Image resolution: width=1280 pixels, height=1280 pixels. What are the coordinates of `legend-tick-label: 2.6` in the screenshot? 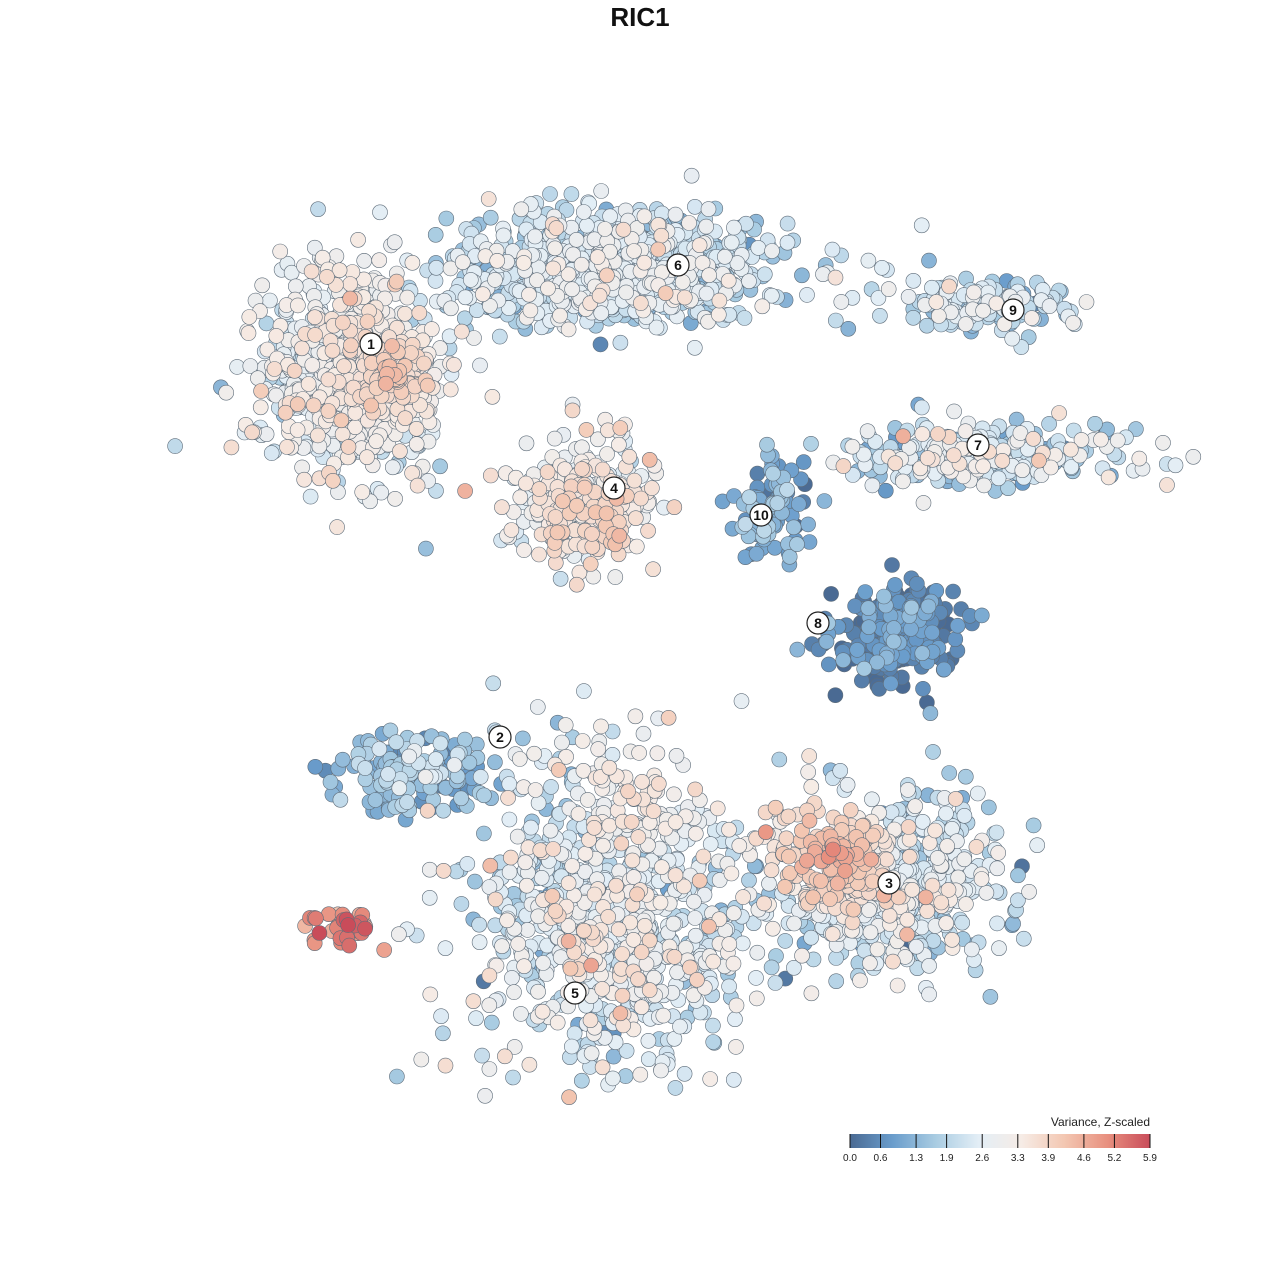 It's located at (982, 1158).